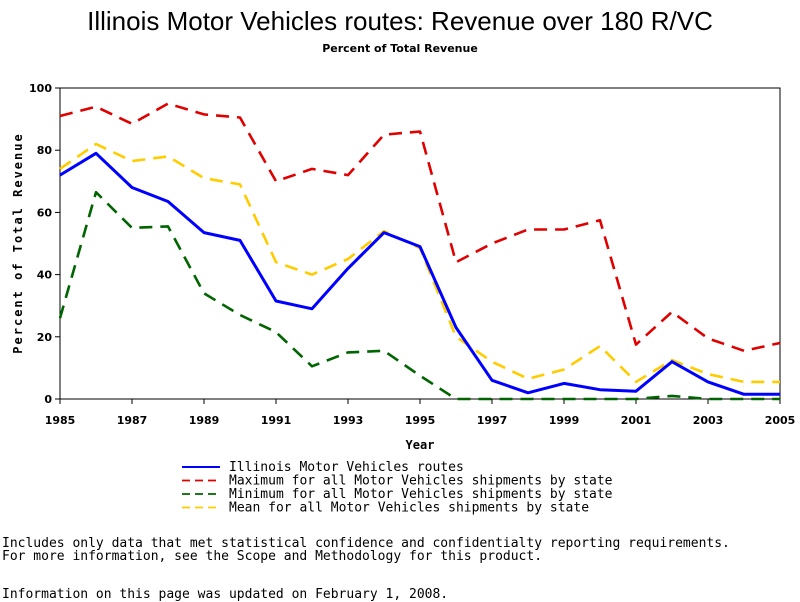 This screenshot has width=800, height=602. What do you see at coordinates (40, 88) in the screenshot?
I see `y-tick-label: 100` at bounding box center [40, 88].